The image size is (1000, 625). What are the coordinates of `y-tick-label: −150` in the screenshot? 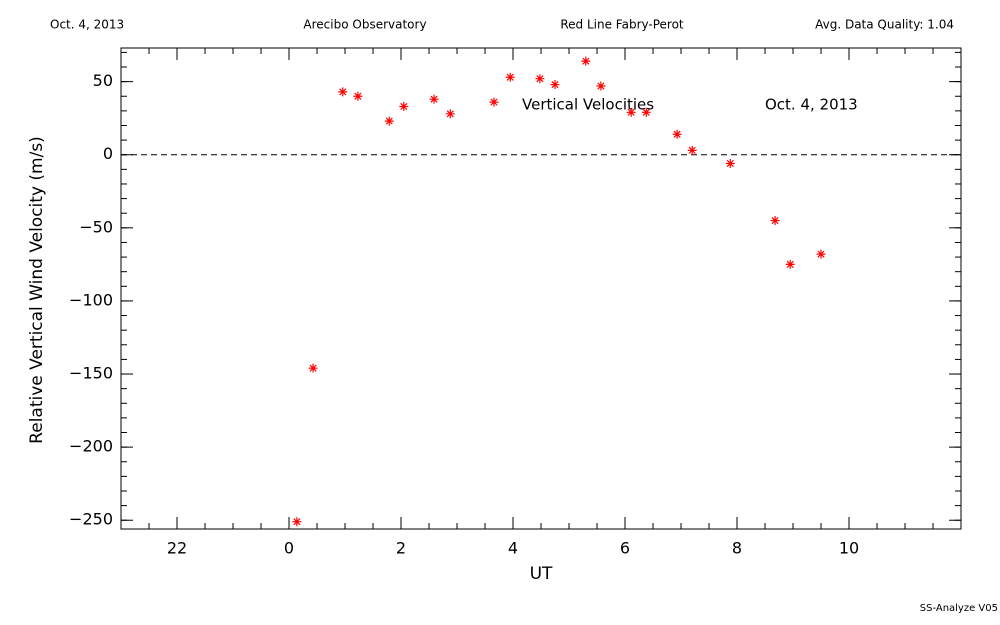 It's located at (91, 373).